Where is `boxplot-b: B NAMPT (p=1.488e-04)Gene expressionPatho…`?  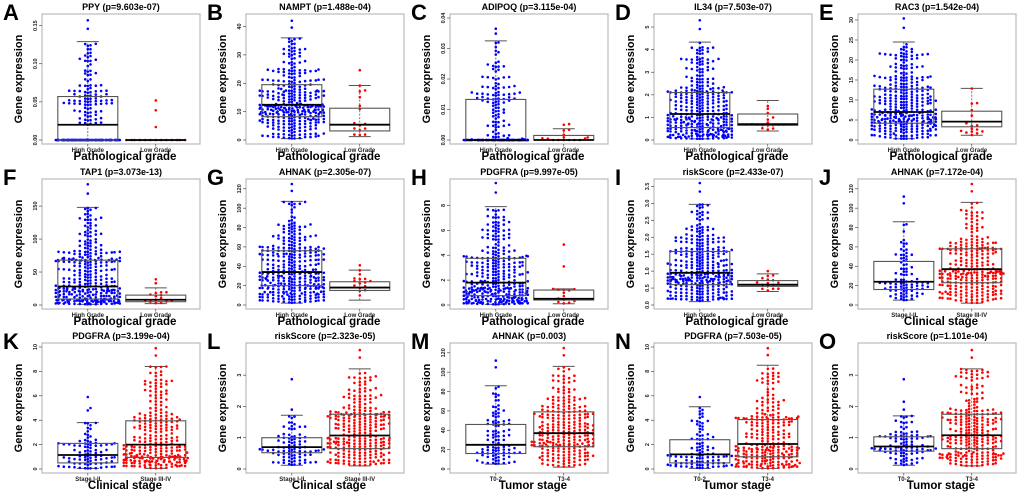 boxplot-b: B NAMPT (p=1.488e-04)Gene expressionPatho… is located at coordinates (306, 81).